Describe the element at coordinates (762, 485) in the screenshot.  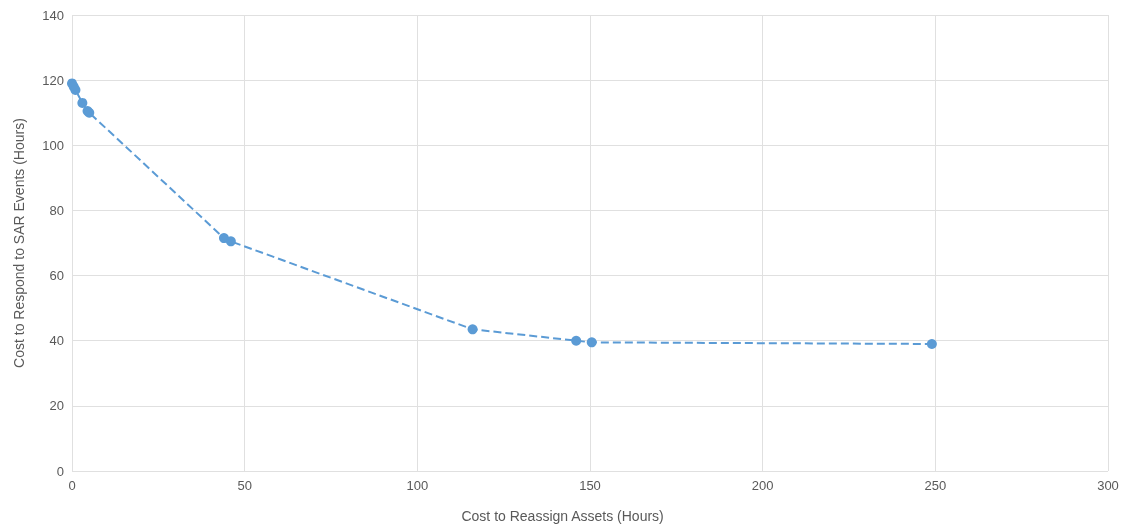
I see `x-tick-label: 200` at that location.